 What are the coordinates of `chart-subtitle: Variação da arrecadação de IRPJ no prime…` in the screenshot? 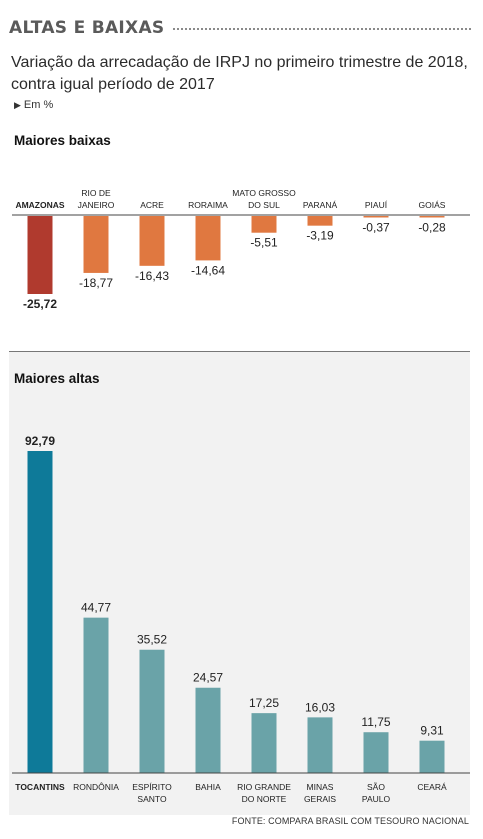 It's located at (239, 73).